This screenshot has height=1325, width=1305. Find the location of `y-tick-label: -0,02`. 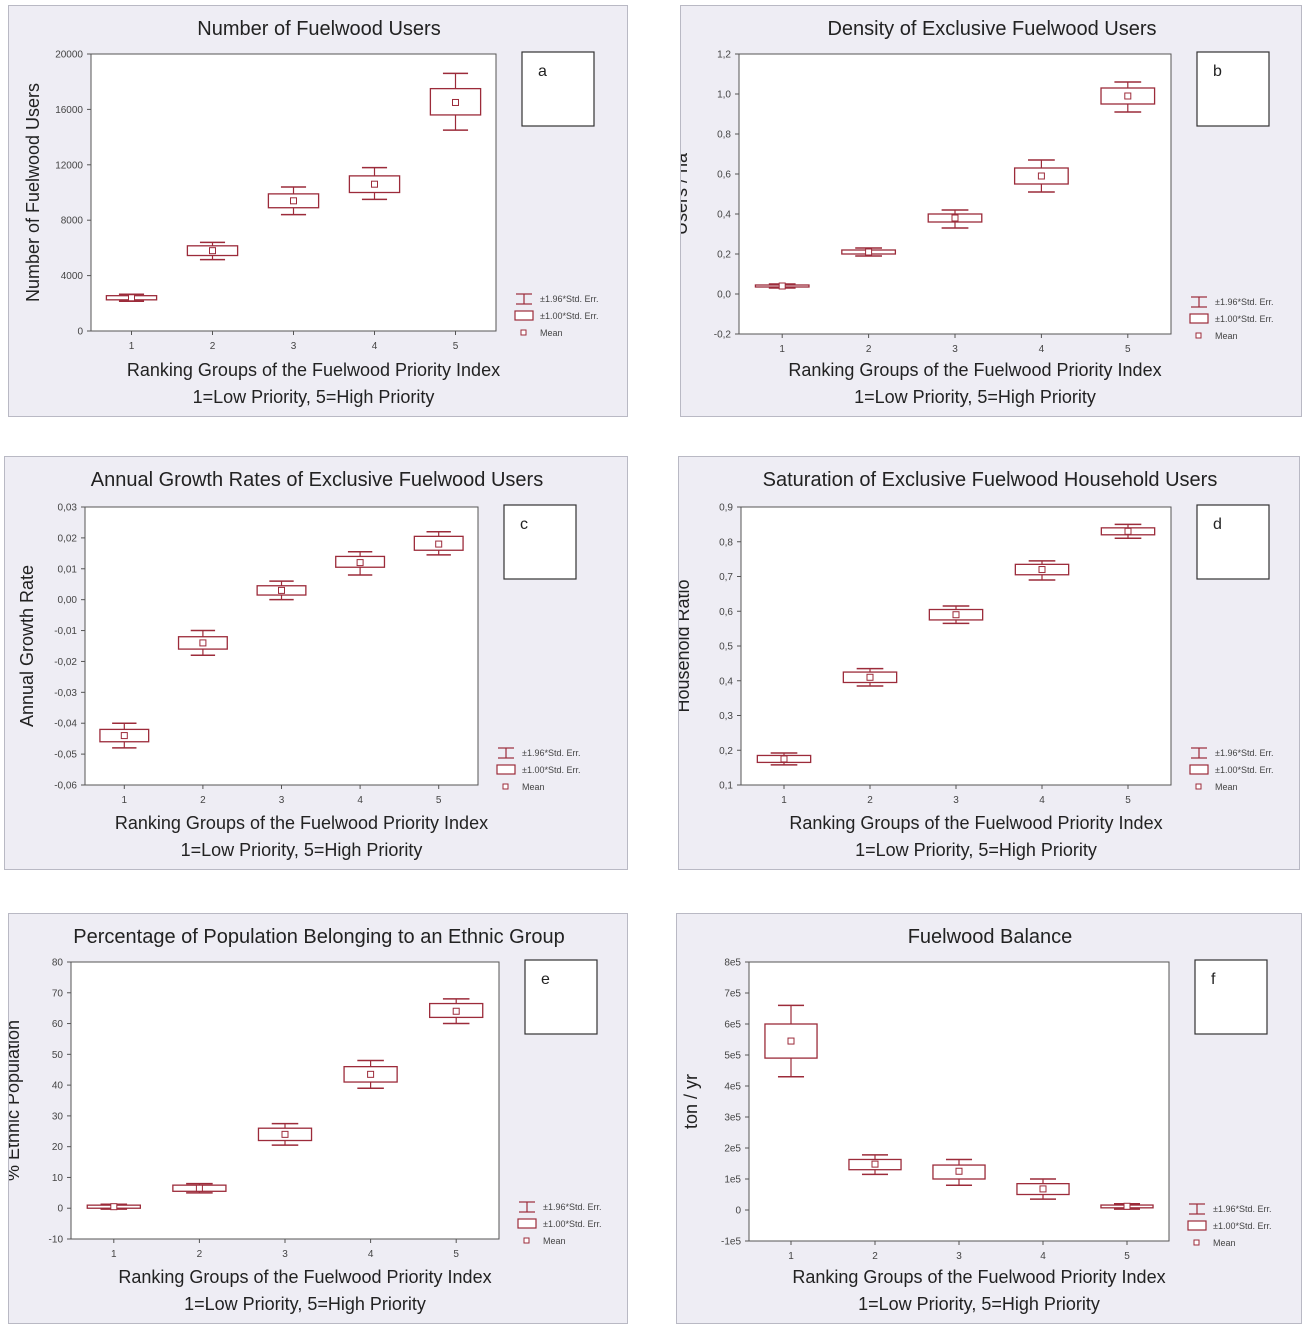

y-tick-label: -0,02 is located at coordinates (65, 662).